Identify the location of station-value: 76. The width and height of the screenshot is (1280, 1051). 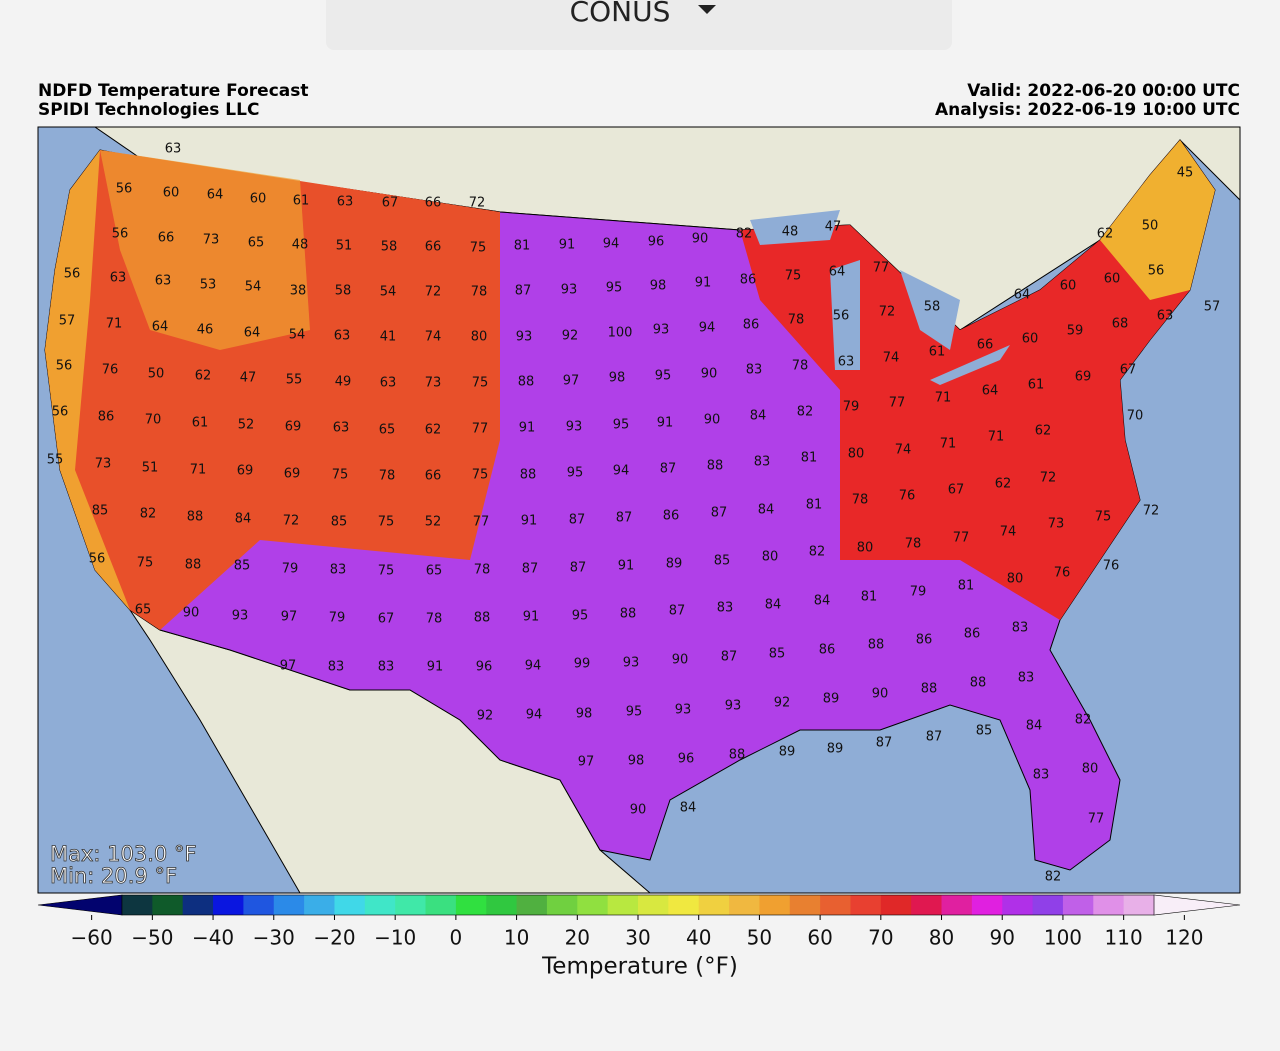
(1111, 566).